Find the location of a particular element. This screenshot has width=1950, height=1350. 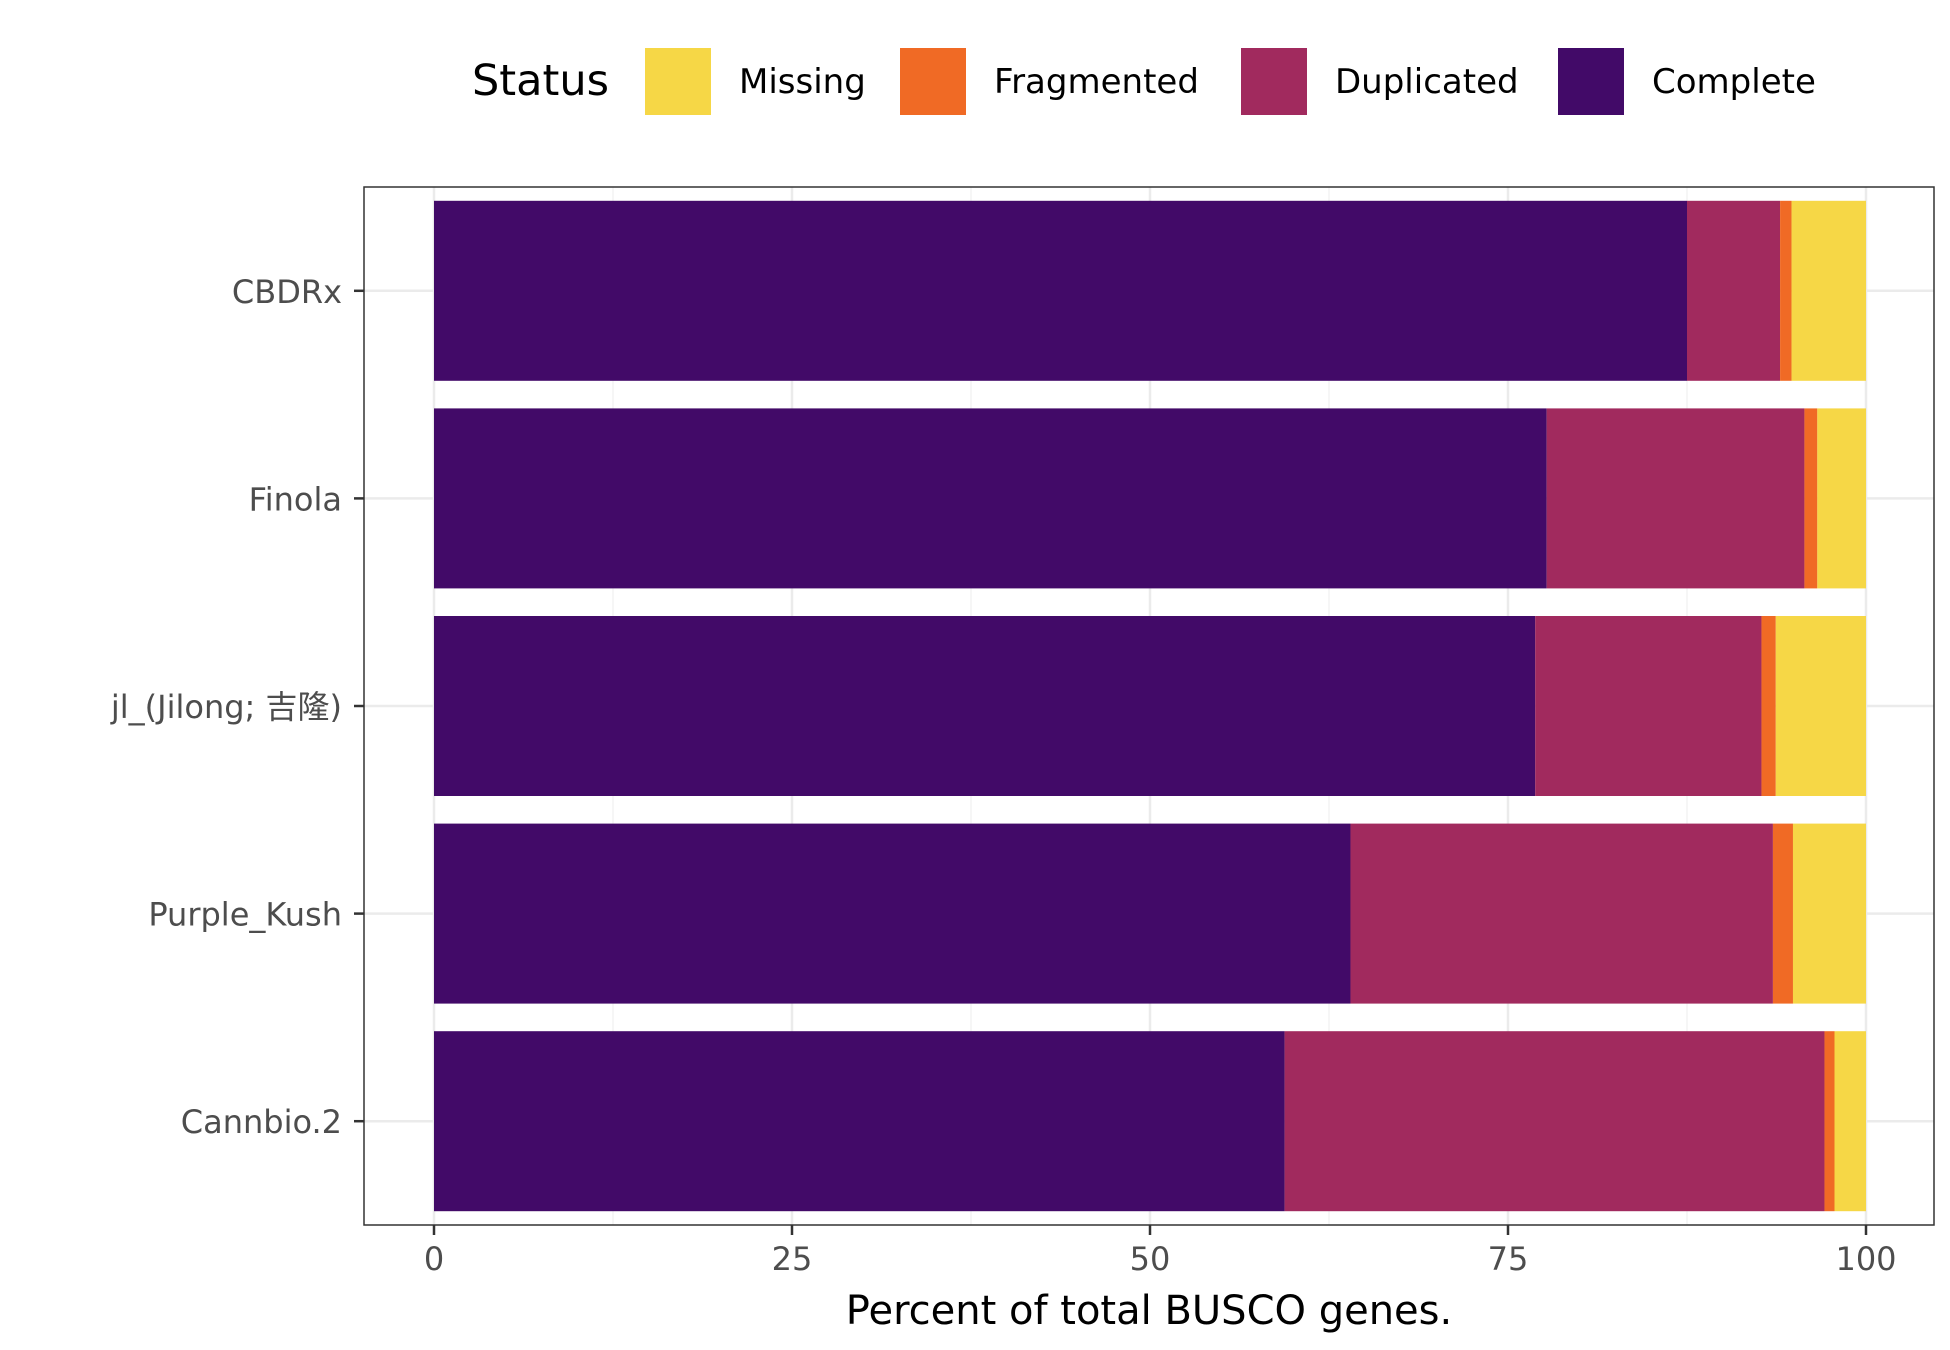

y-tick-label: Purple_Kush is located at coordinates (245, 915).